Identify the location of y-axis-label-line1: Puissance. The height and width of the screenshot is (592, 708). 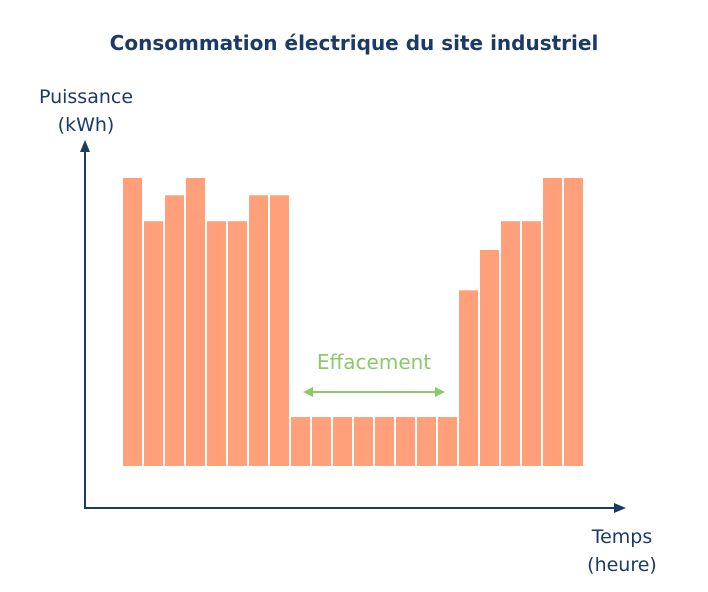
(86, 97).